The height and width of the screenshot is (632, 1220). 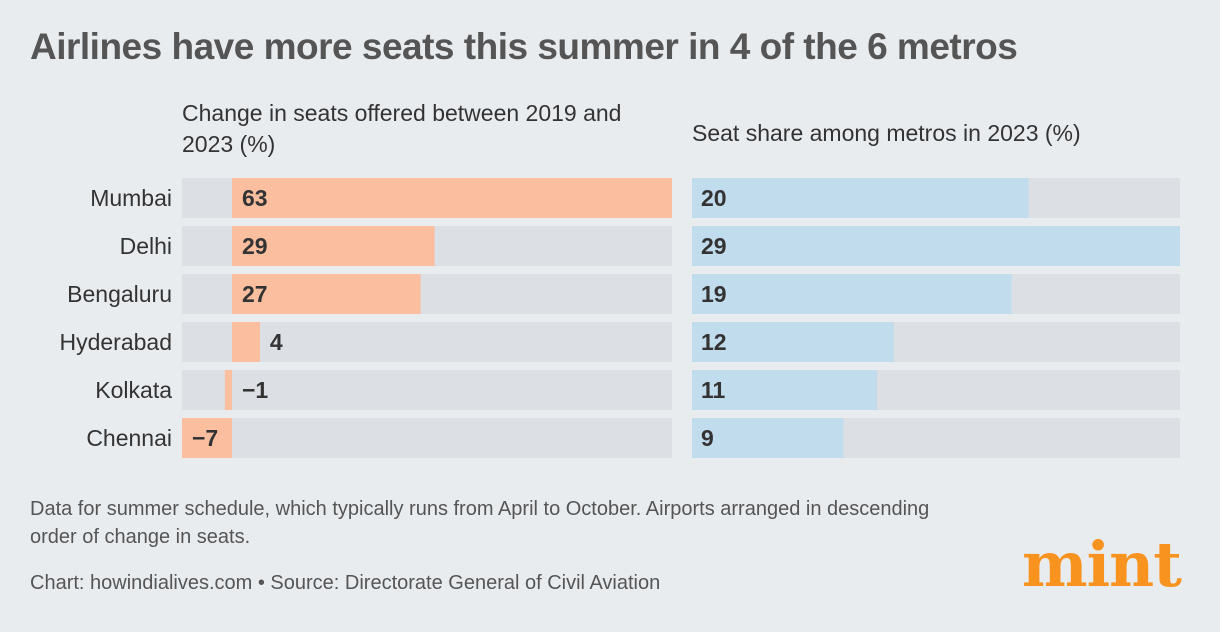 What do you see at coordinates (276, 342) in the screenshot?
I see `change-value-hyderabad: 4` at bounding box center [276, 342].